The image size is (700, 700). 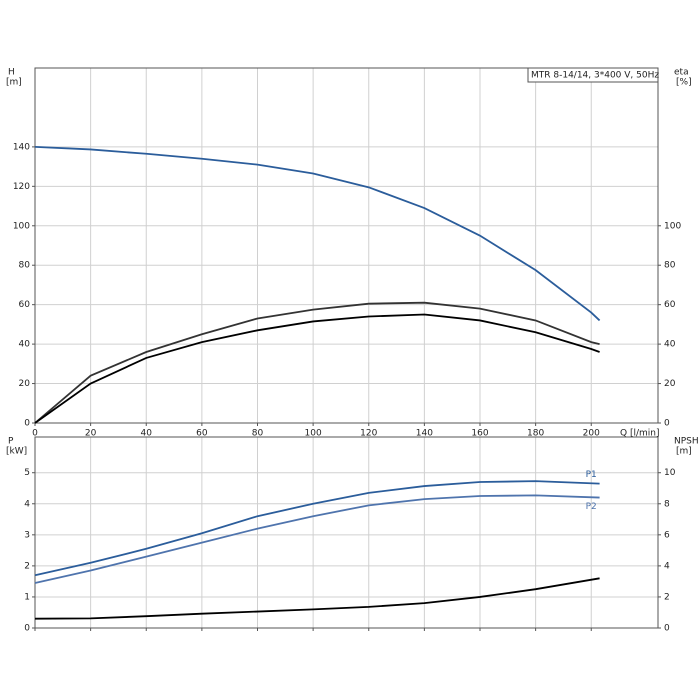 What do you see at coordinates (670, 266) in the screenshot?
I see `y2-tick-label: 80` at bounding box center [670, 266].